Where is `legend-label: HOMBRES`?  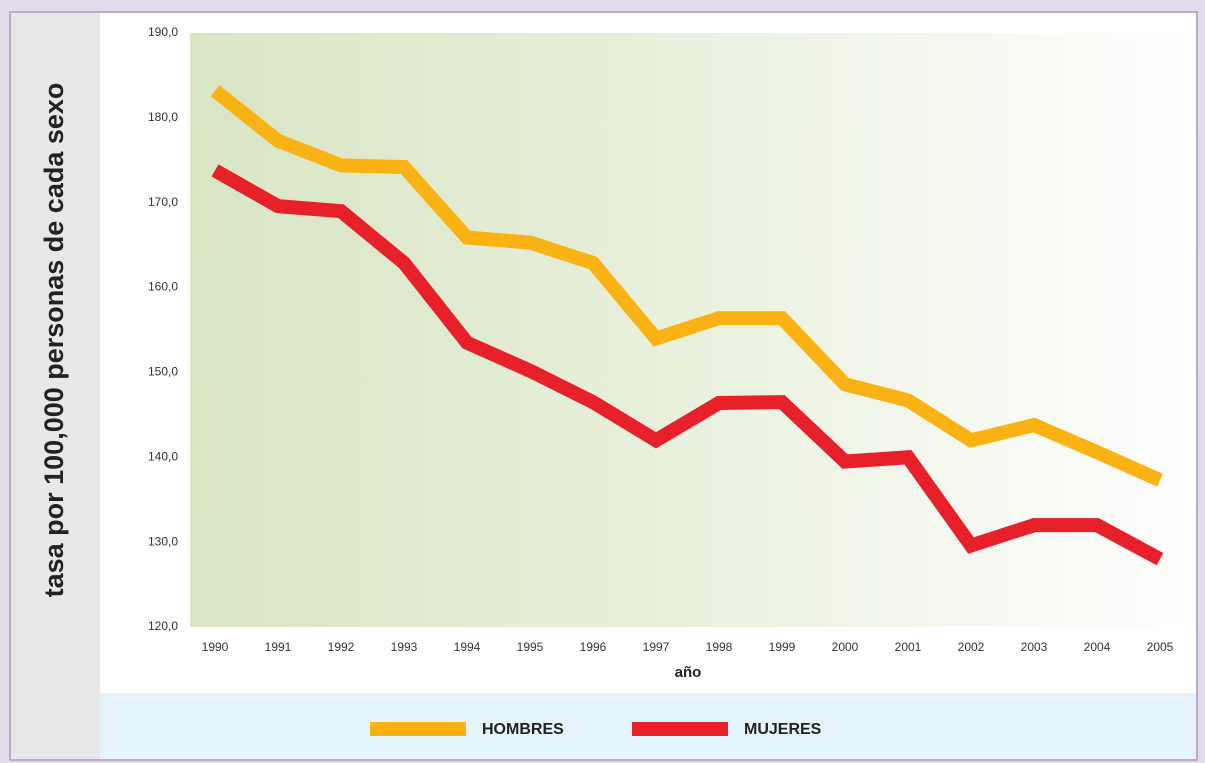
legend-label: HOMBRES is located at coordinates (523, 729).